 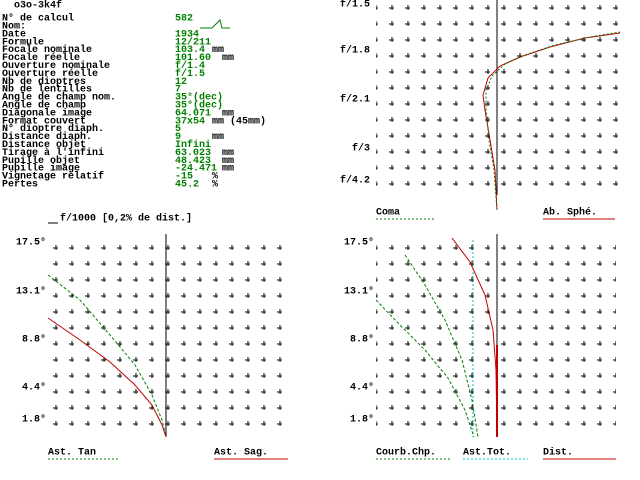 I want to click on param-value: 63.023, so click(x=193, y=153).